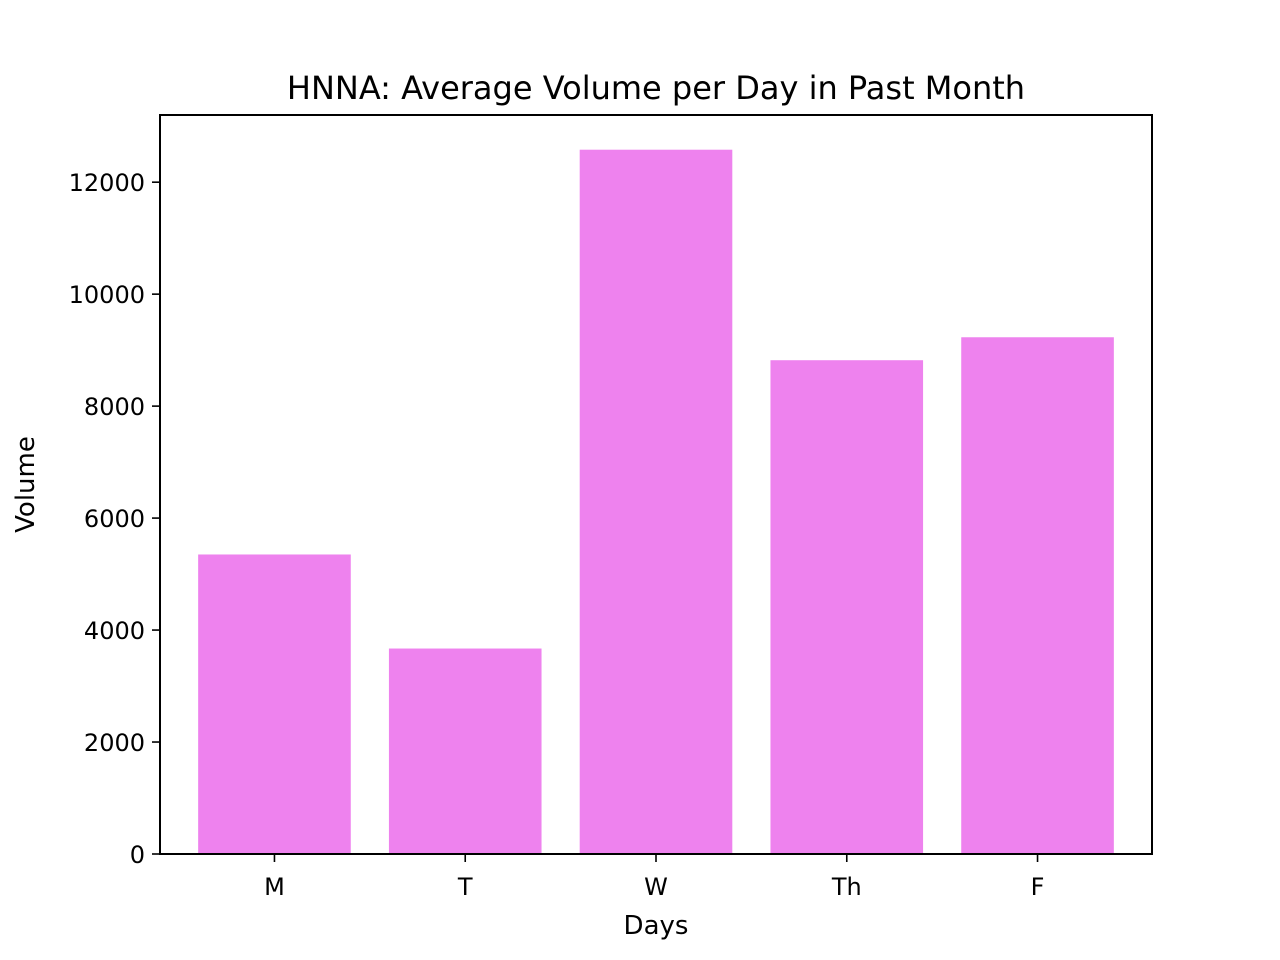  I want to click on y-axis-ticks: 0 2000 4000 6000 8000 10000 12000, so click(114, 519).